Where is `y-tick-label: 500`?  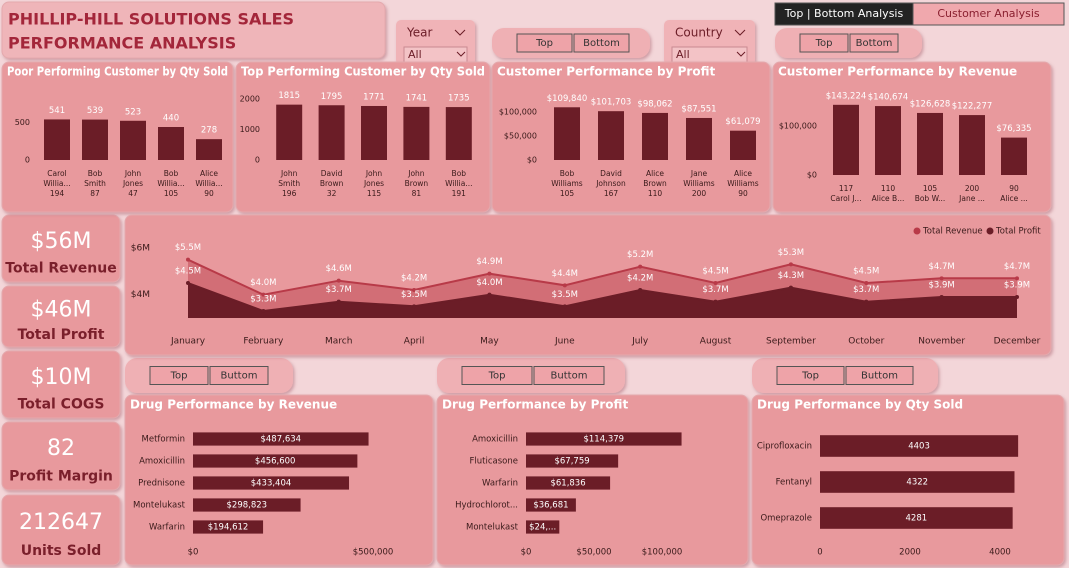
y-tick-label: 500 is located at coordinates (22, 122).